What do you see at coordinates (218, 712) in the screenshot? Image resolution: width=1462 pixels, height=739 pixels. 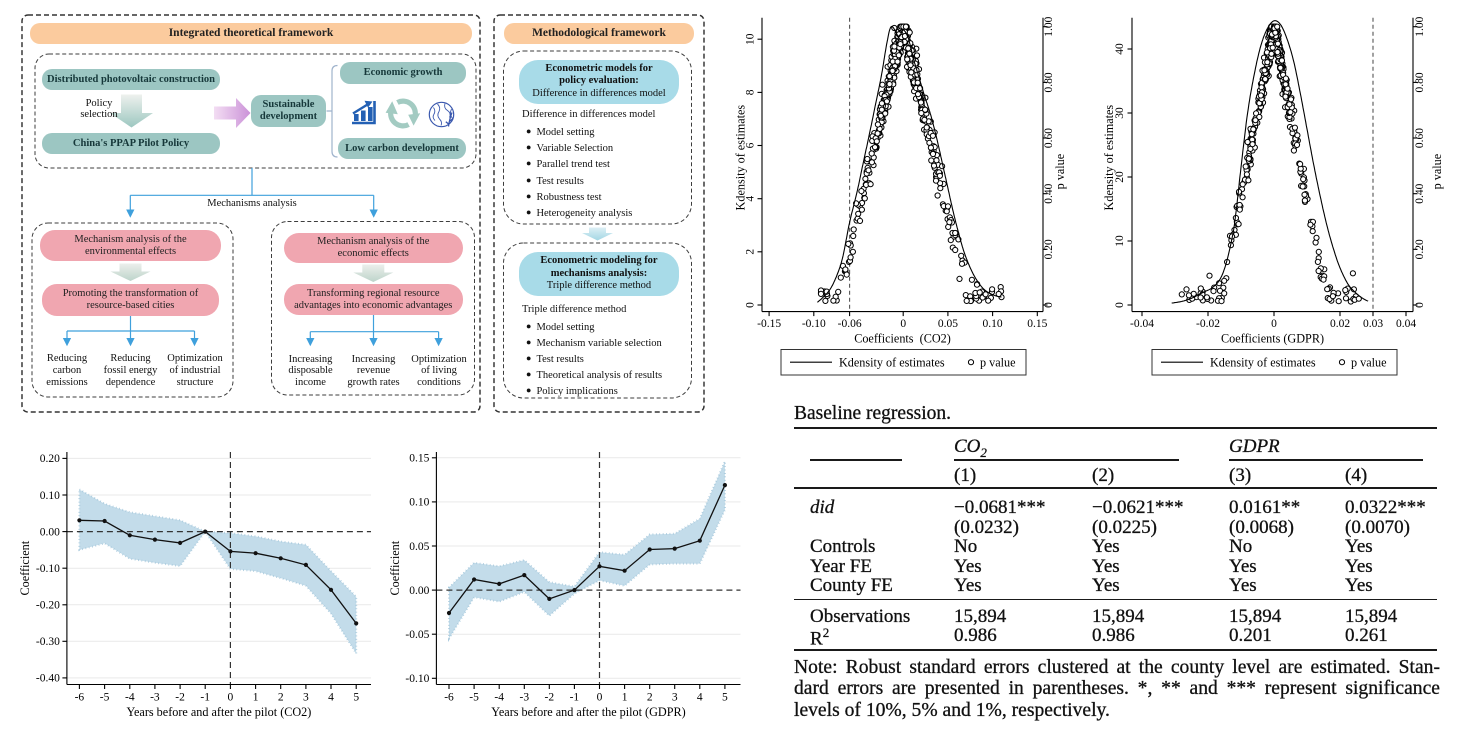 I see `svg-text:Years before and after the pil: Years before and after the pilot (CO2)` at bounding box center [218, 712].